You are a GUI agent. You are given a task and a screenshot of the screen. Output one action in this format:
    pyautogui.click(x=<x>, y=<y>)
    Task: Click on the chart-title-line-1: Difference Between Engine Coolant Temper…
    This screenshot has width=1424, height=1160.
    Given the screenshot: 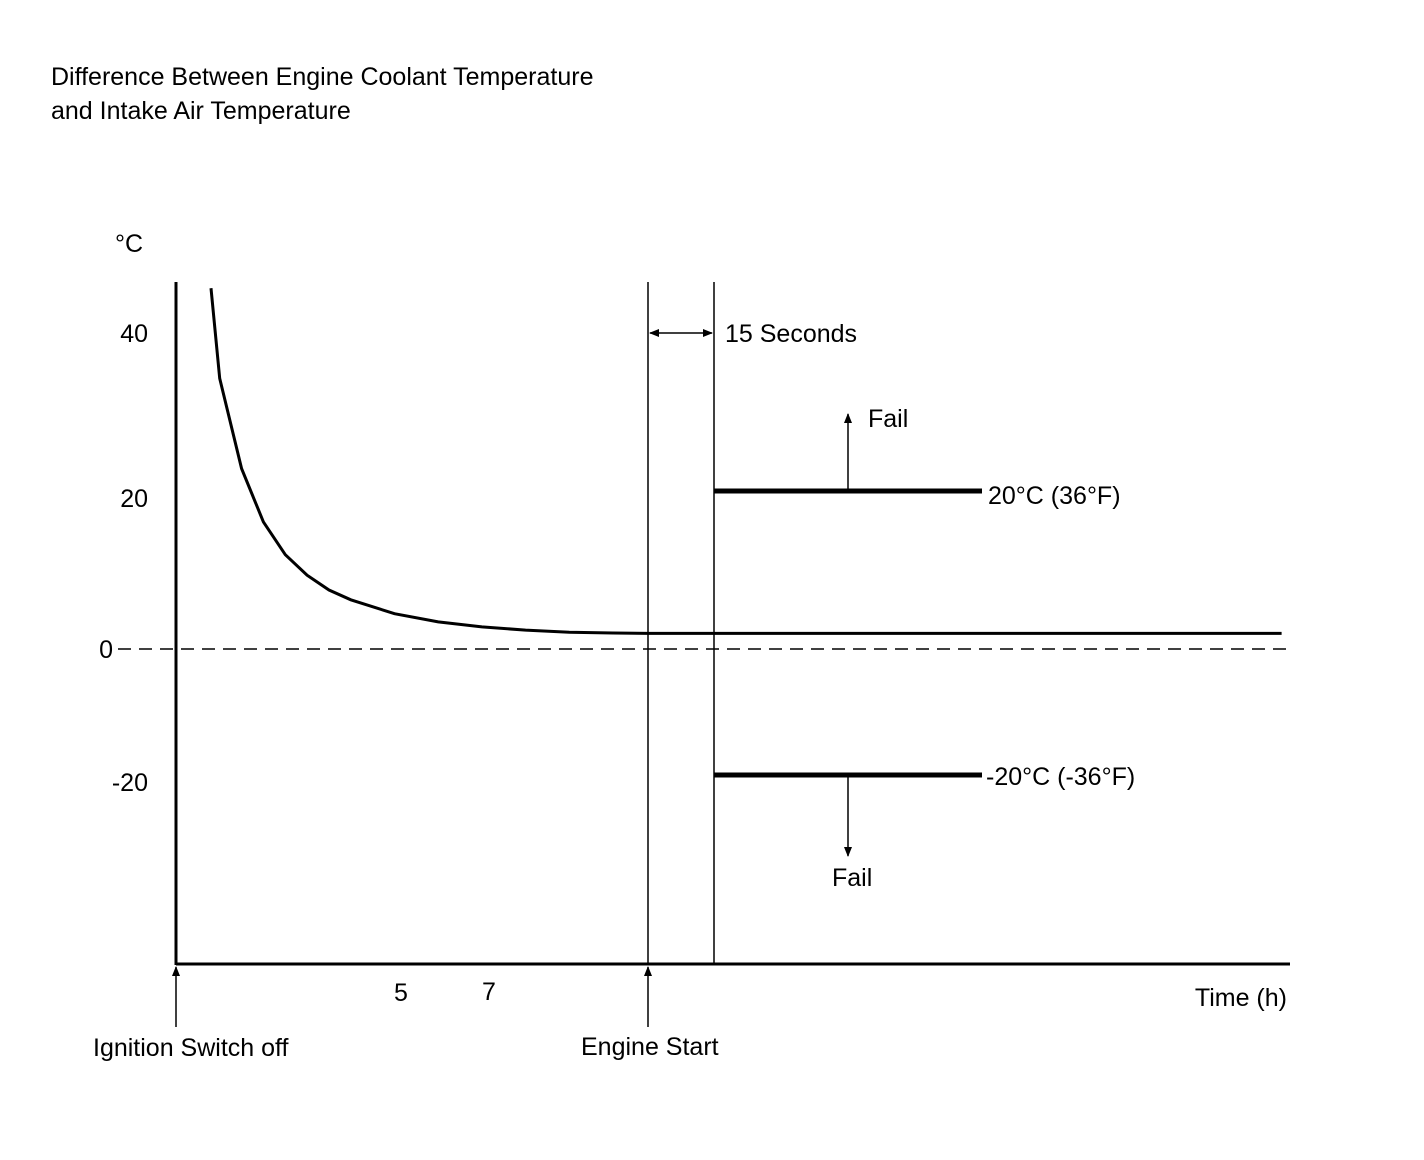 What is the action you would take?
    pyautogui.click(x=322, y=77)
    